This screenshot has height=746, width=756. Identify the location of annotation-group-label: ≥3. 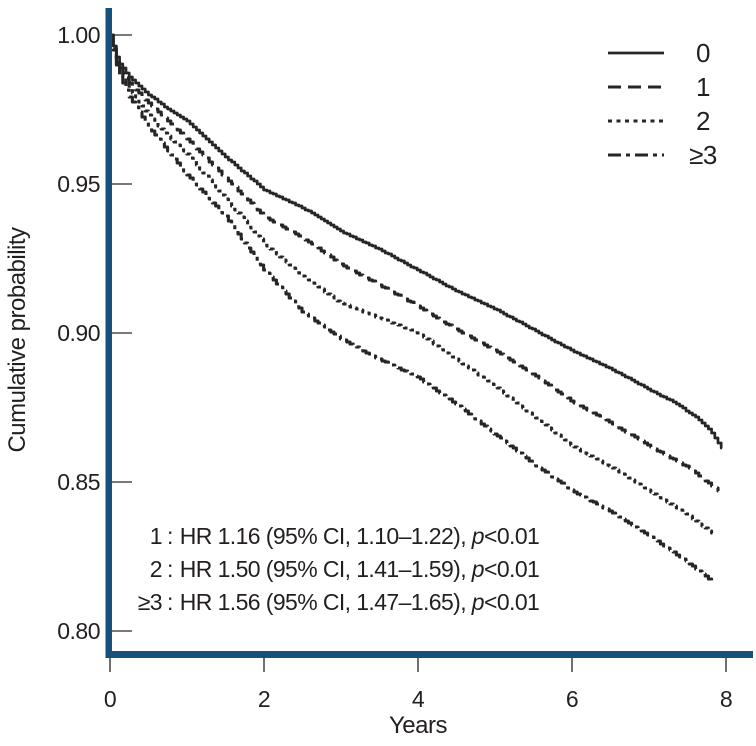
(150, 602).